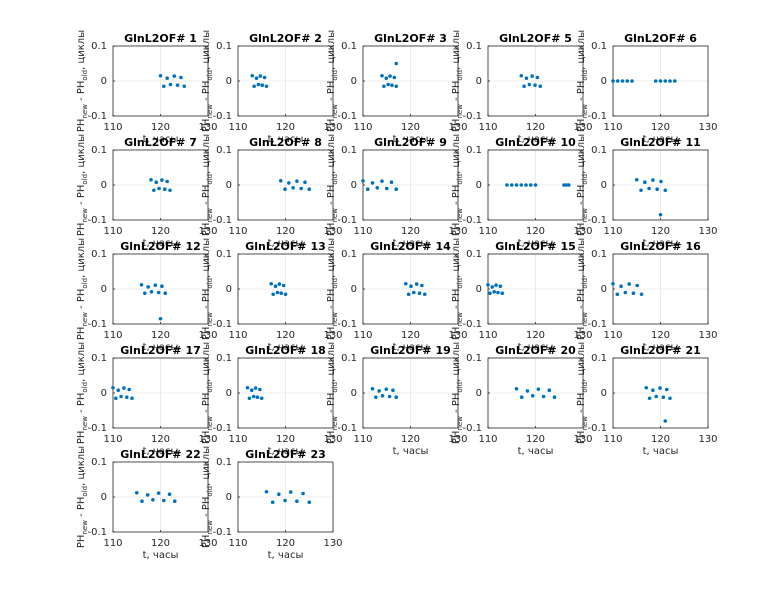  I want to click on subplot-title: GlnL2OF# 9, so click(410, 142).